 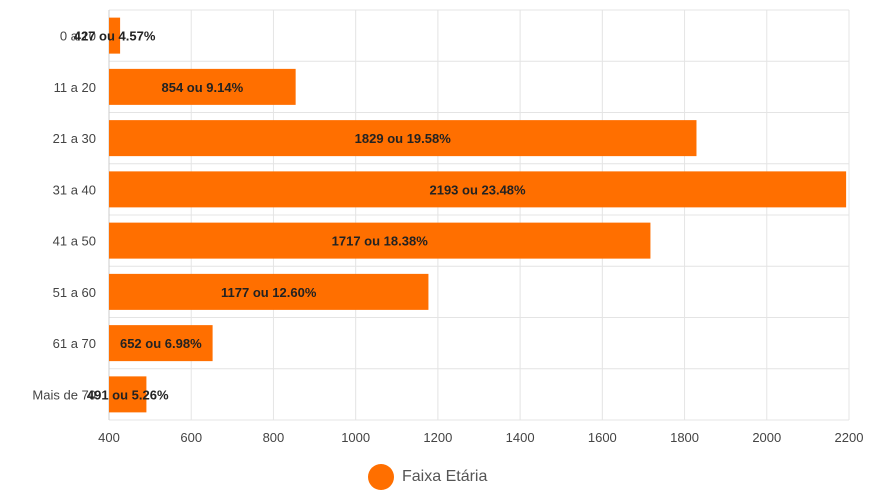 I want to click on x-tick-label: 1600, so click(x=602, y=437).